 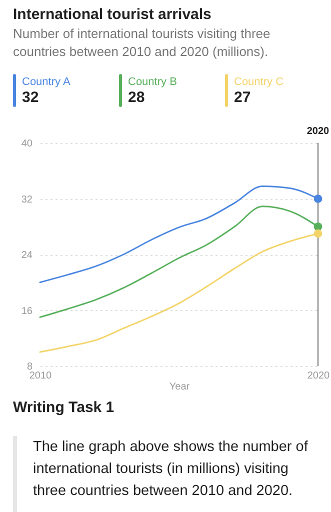 I want to click on y-tick-label: 16, so click(x=27, y=311).